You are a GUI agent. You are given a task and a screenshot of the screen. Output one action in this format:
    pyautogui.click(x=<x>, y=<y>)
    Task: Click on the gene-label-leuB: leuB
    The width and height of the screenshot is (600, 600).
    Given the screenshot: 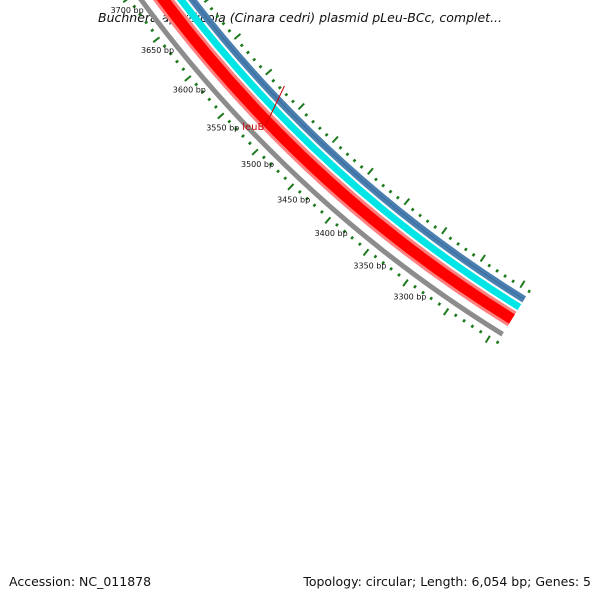 What is the action you would take?
    pyautogui.click(x=253, y=127)
    